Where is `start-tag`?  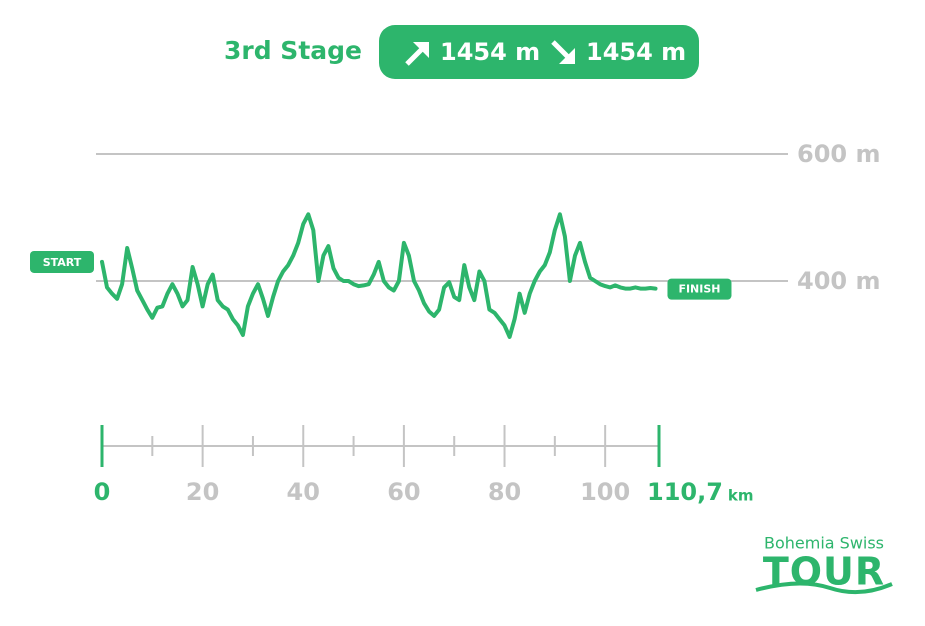
start-tag is located at coordinates (62, 261).